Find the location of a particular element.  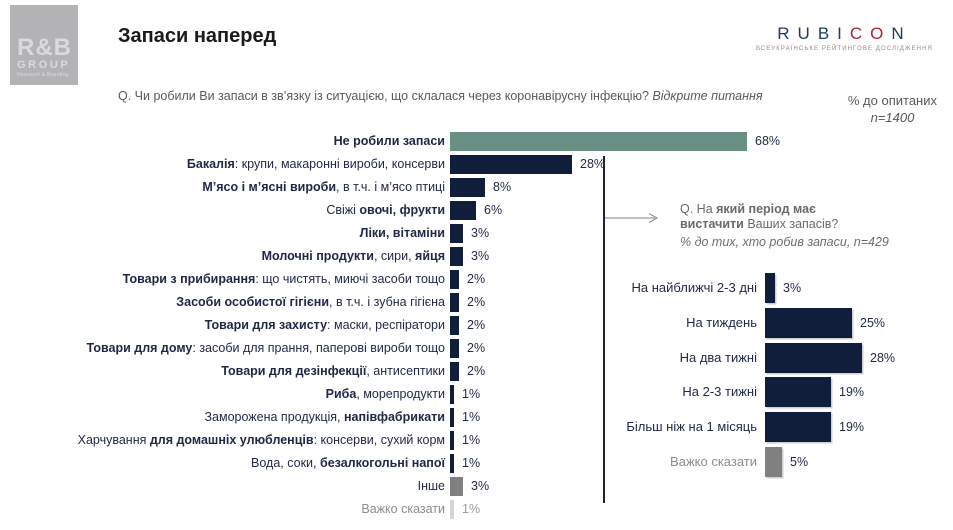

text-segment: Ліки, вітаміни is located at coordinates (402, 233).